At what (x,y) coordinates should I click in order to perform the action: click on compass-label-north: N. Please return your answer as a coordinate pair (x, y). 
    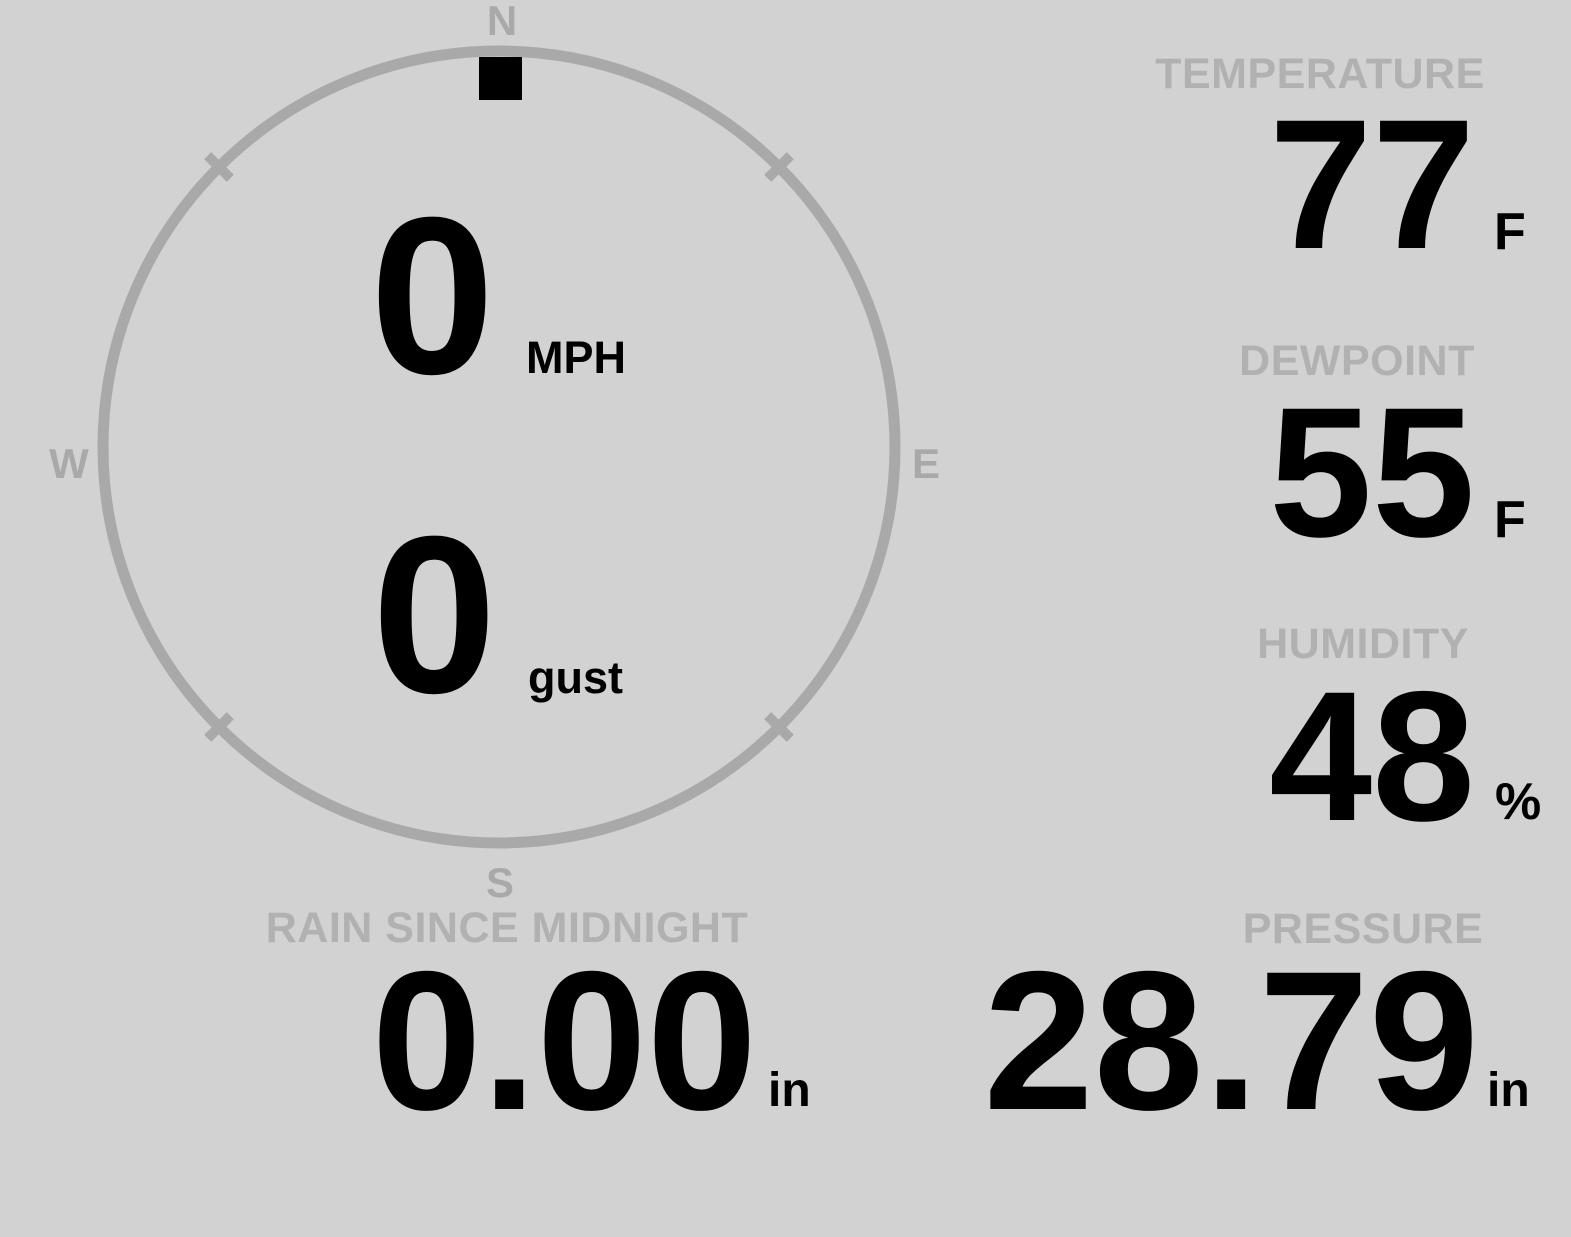
    Looking at the image, I should click on (502, 22).